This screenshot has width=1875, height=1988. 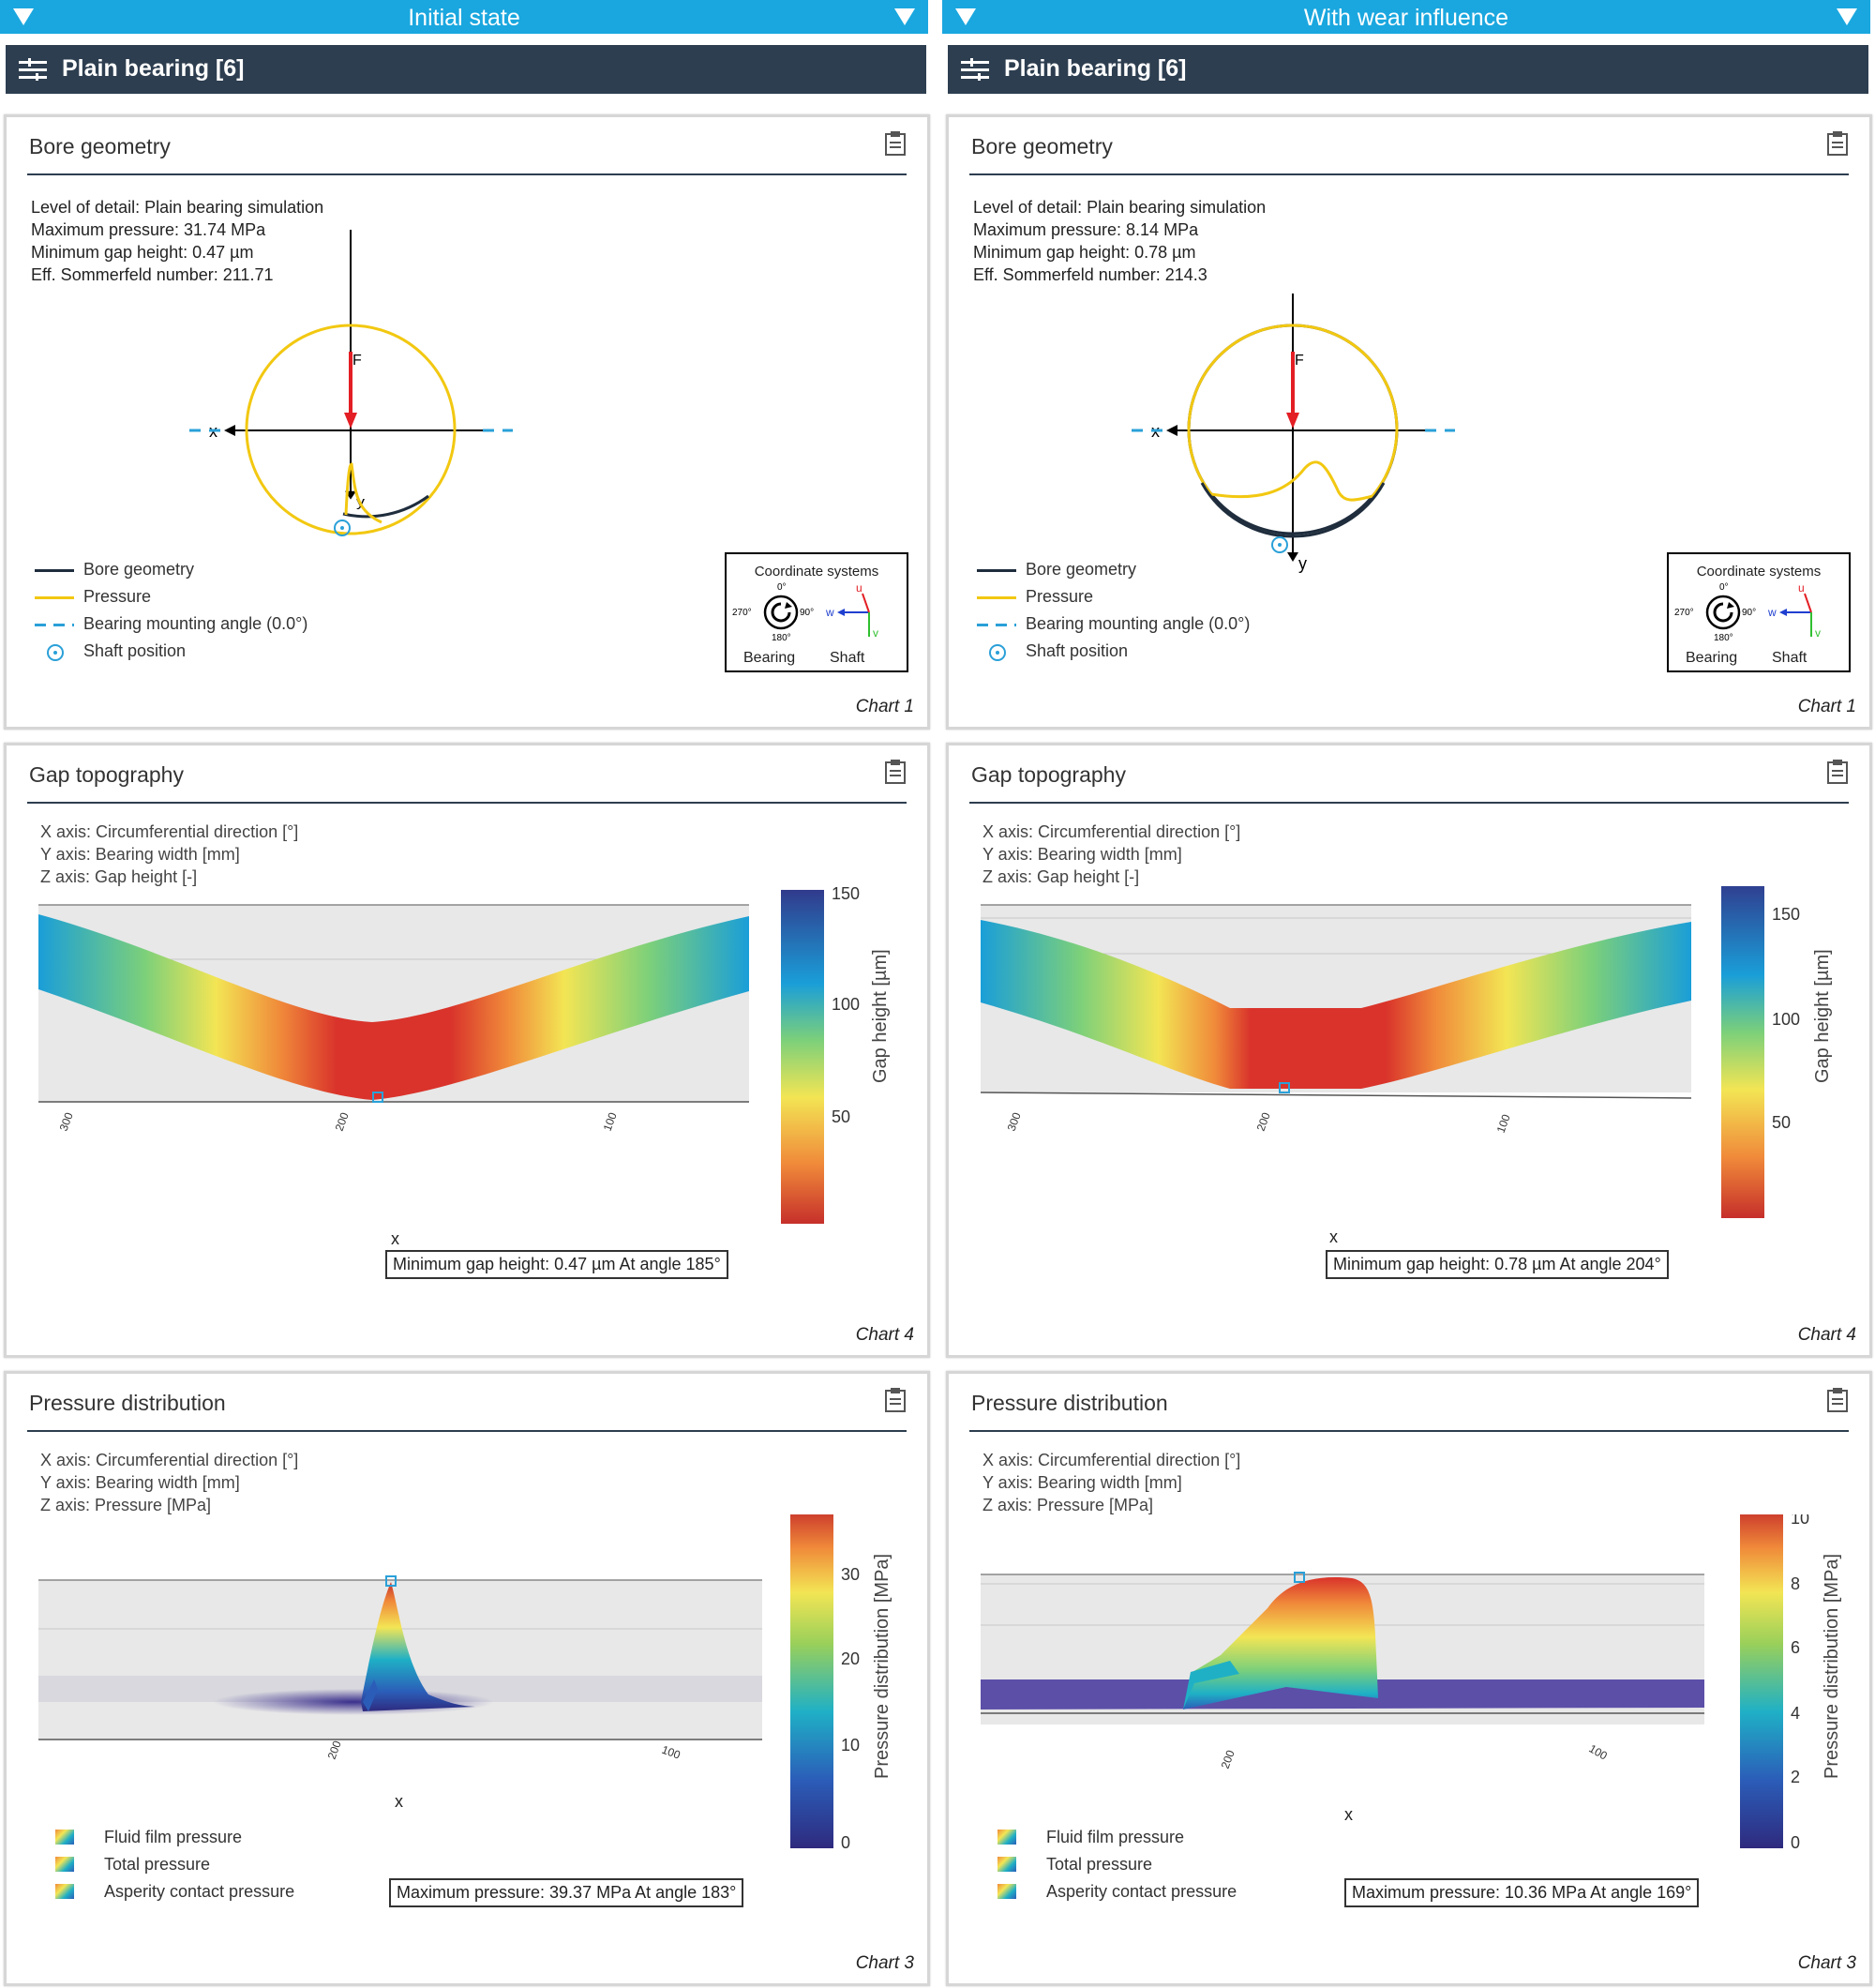 I want to click on shaft-position-marker, so click(x=1279, y=544).